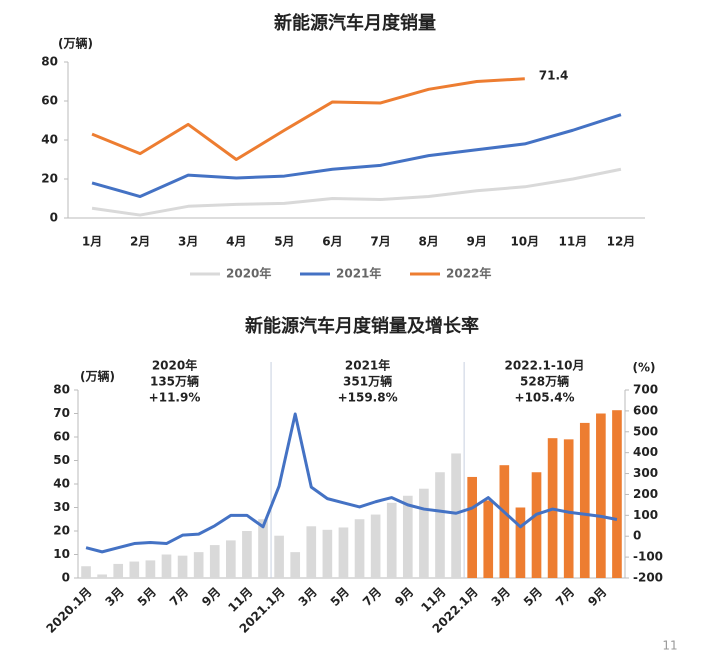 The width and height of the screenshot is (720, 662). Describe the element at coordinates (648, 557) in the screenshot. I see `y2-tick-label: -100` at that location.